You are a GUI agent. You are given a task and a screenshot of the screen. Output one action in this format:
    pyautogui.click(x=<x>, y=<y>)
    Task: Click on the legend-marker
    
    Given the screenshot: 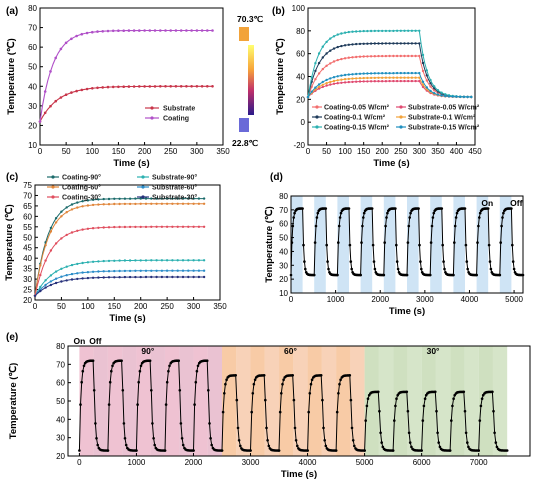 What is the action you would take?
    pyautogui.click(x=143, y=177)
    